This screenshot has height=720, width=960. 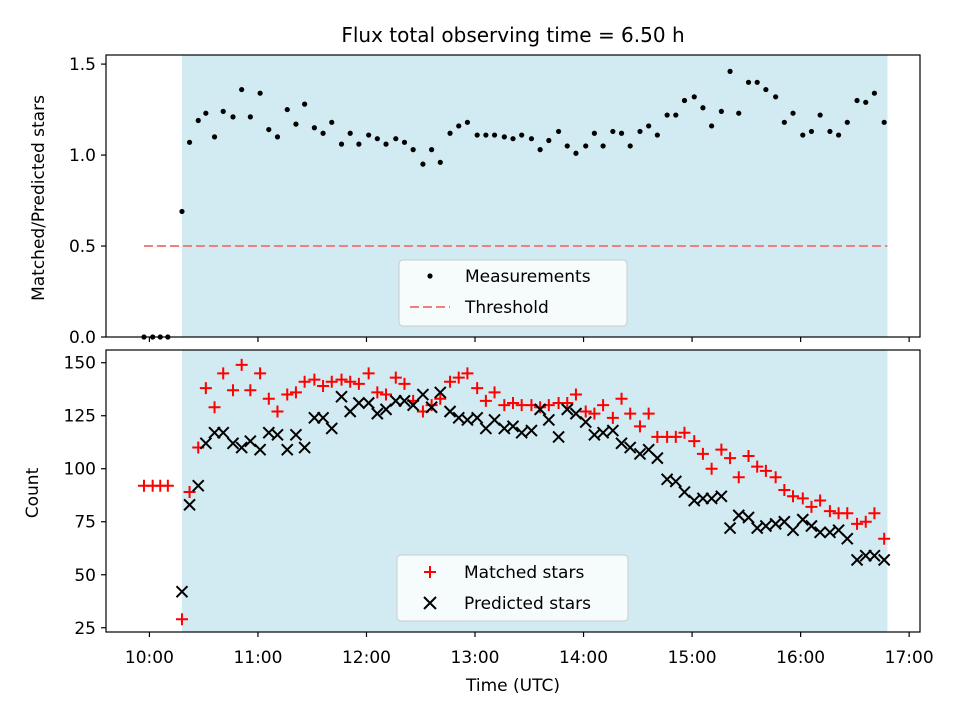 What do you see at coordinates (430, 603) in the screenshot?
I see `legend-predicted-marker` at bounding box center [430, 603].